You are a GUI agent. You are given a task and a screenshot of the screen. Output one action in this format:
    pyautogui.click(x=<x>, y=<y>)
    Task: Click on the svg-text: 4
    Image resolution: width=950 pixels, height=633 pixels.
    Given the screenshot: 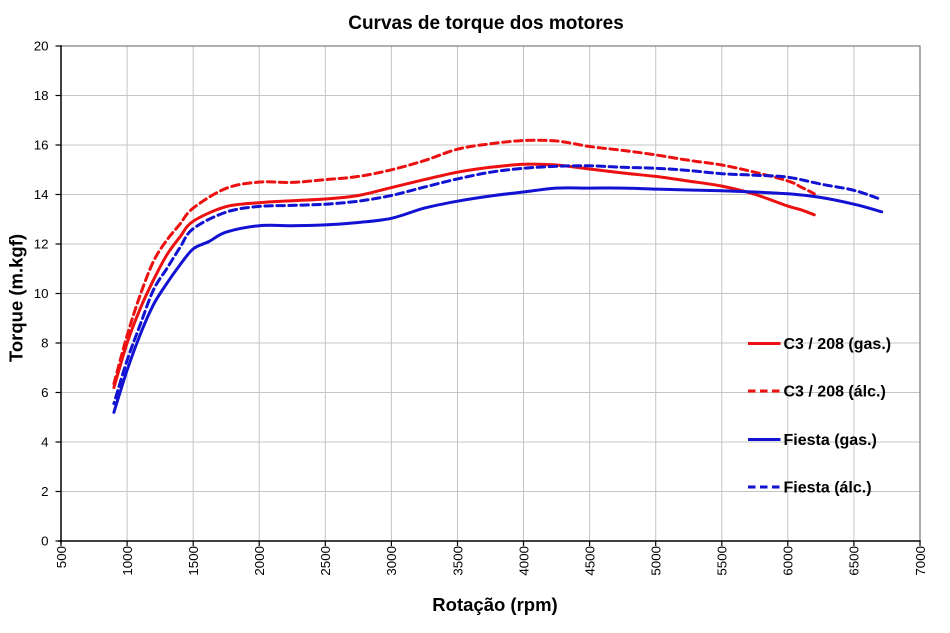 What is the action you would take?
    pyautogui.click(x=44, y=442)
    